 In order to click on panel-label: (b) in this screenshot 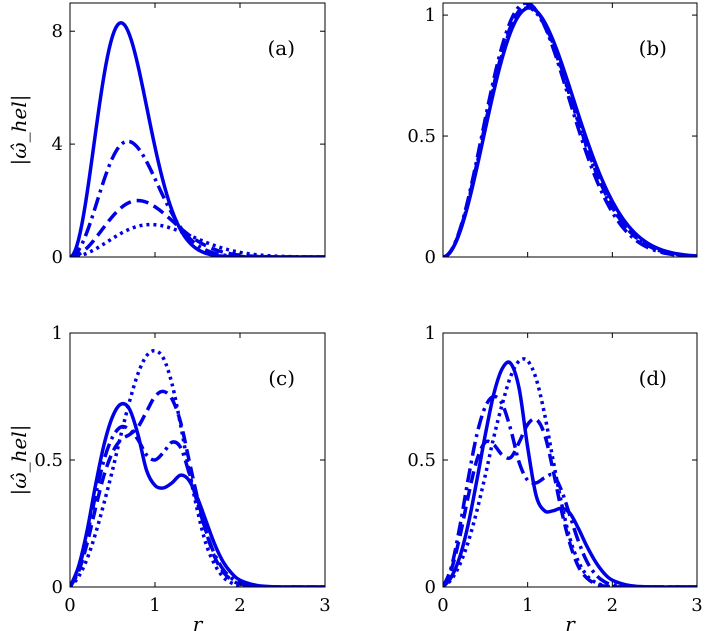, I will do `click(653, 48)`.